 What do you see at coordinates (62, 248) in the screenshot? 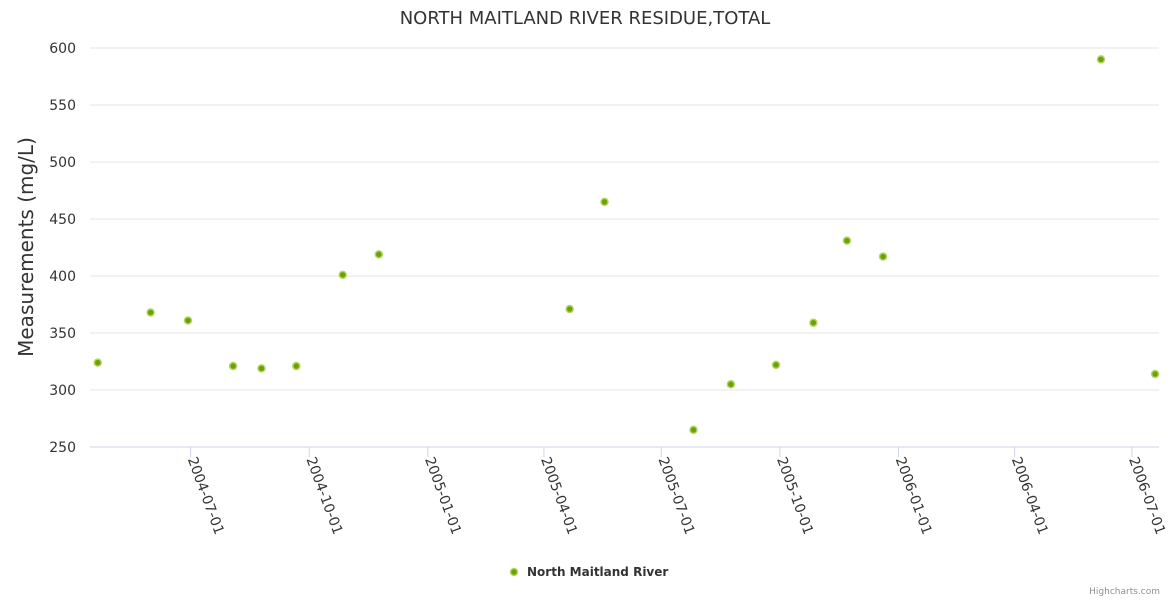
I see `y-axis-ticks: 250 300 350 400 450 500 550 600` at bounding box center [62, 248].